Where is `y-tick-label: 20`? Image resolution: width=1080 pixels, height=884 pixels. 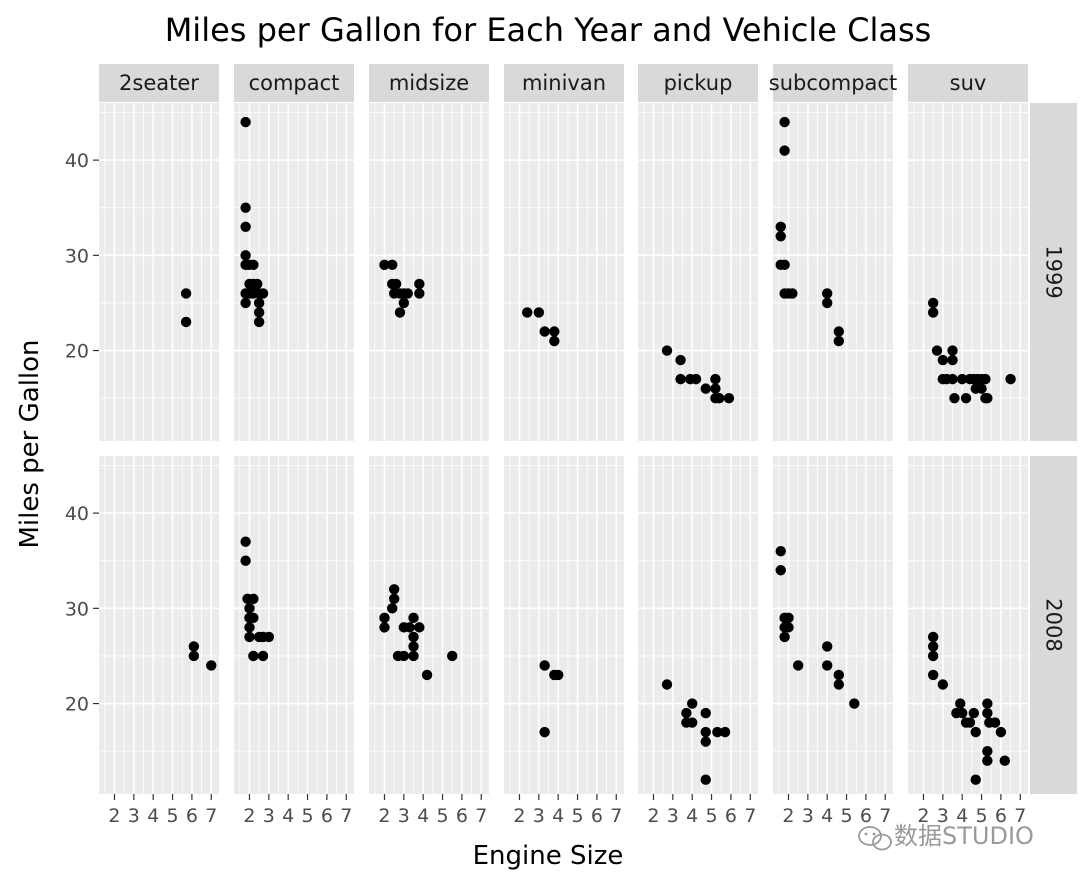 y-tick-label: 20 is located at coordinates (77, 705).